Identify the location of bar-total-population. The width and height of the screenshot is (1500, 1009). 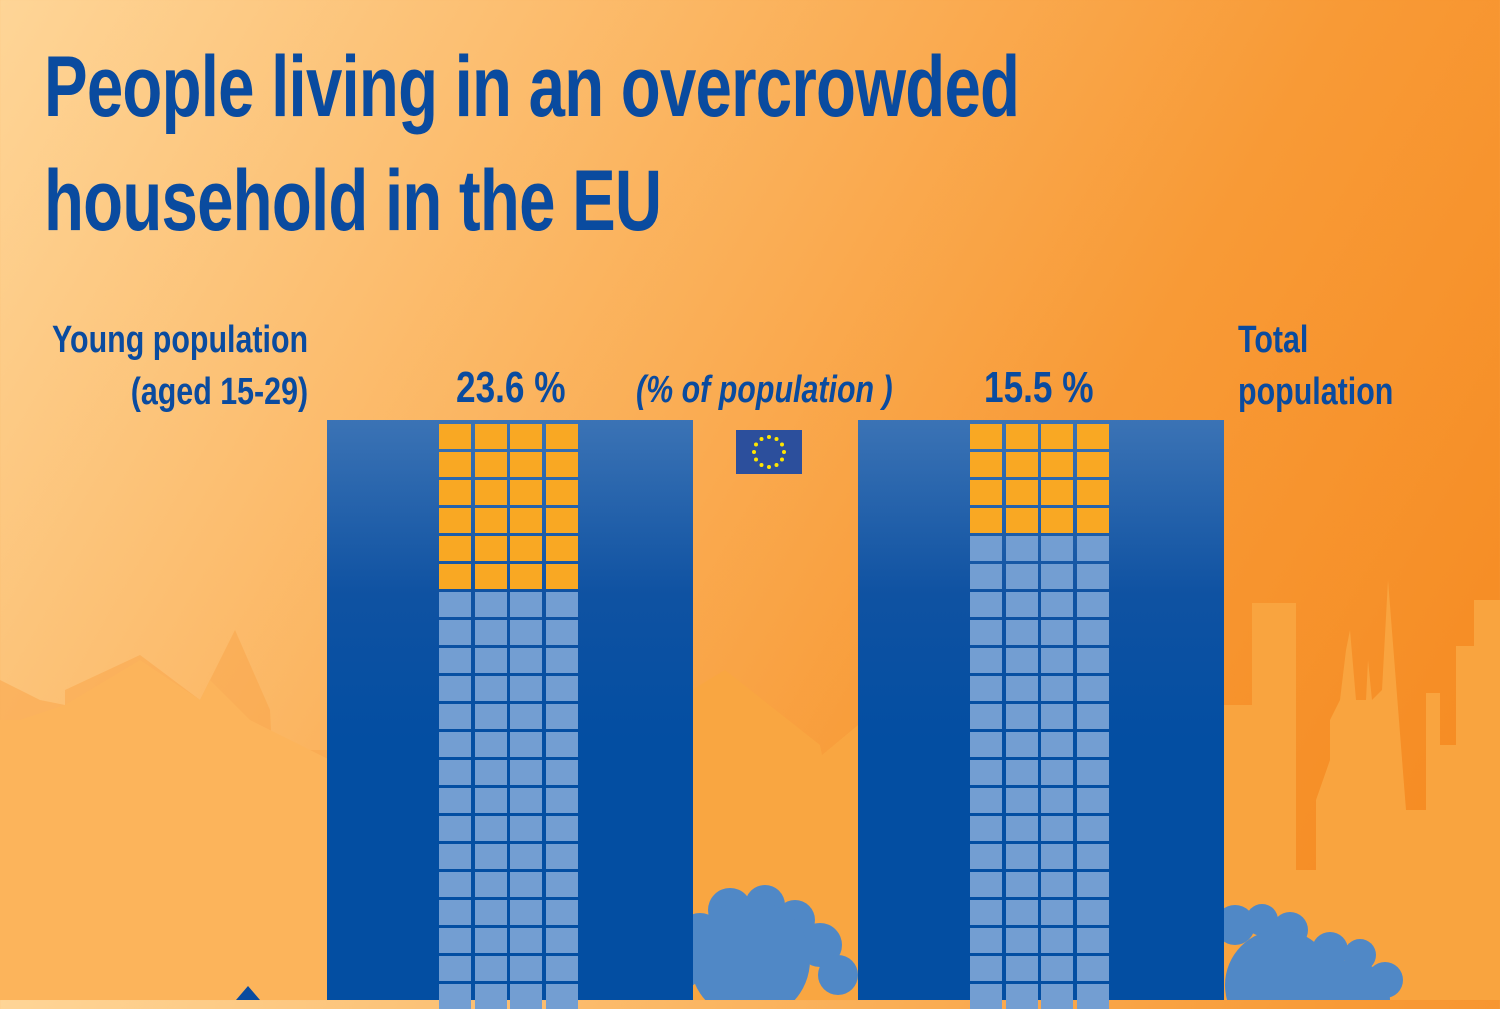
(1041, 714).